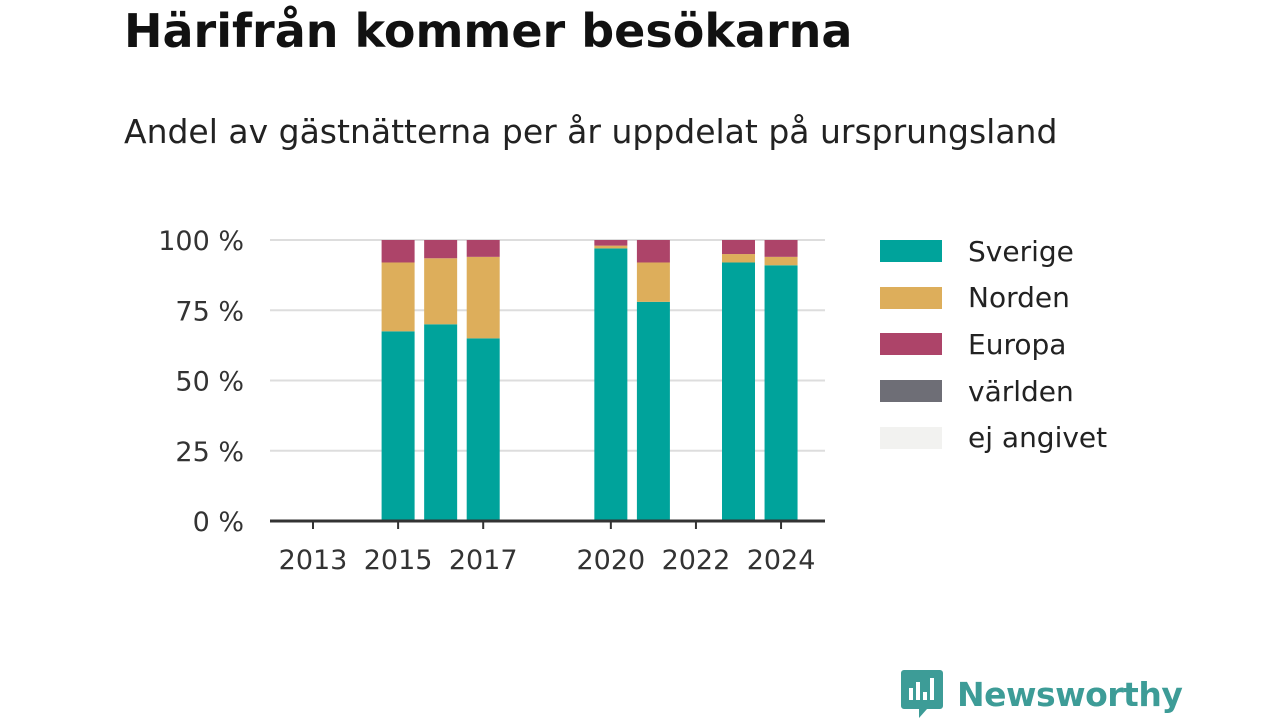 The image size is (1280, 720). Describe the element at coordinates (611, 243) in the screenshot. I see `bar-segment-europa-2020` at that location.